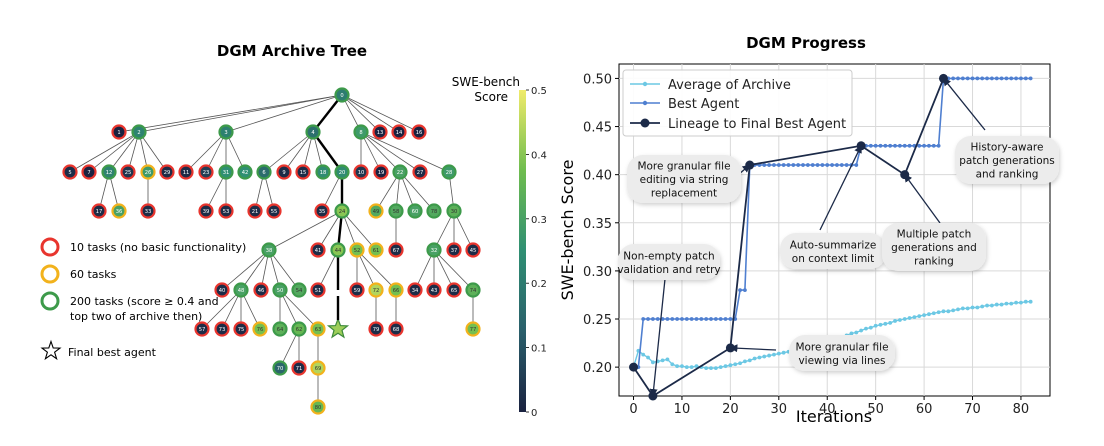  What do you see at coordinates (274, 212) in the screenshot?
I see `tree-node-label: 55` at bounding box center [274, 212].